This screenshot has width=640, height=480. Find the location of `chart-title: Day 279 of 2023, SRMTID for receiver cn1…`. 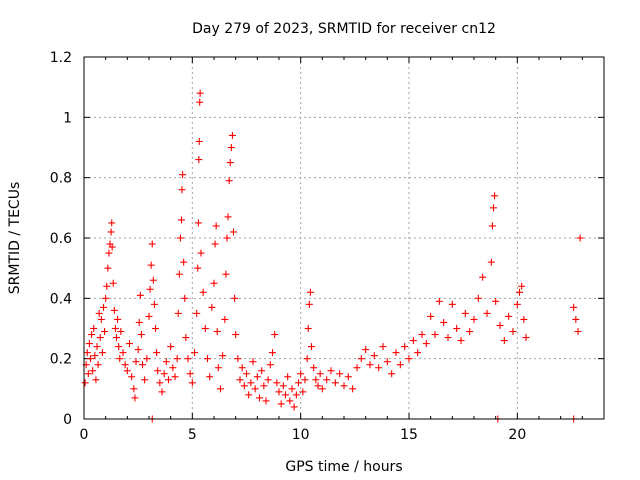

chart-title: Day 279 of 2023, SRMTID for receiver cn1… is located at coordinates (344, 29).